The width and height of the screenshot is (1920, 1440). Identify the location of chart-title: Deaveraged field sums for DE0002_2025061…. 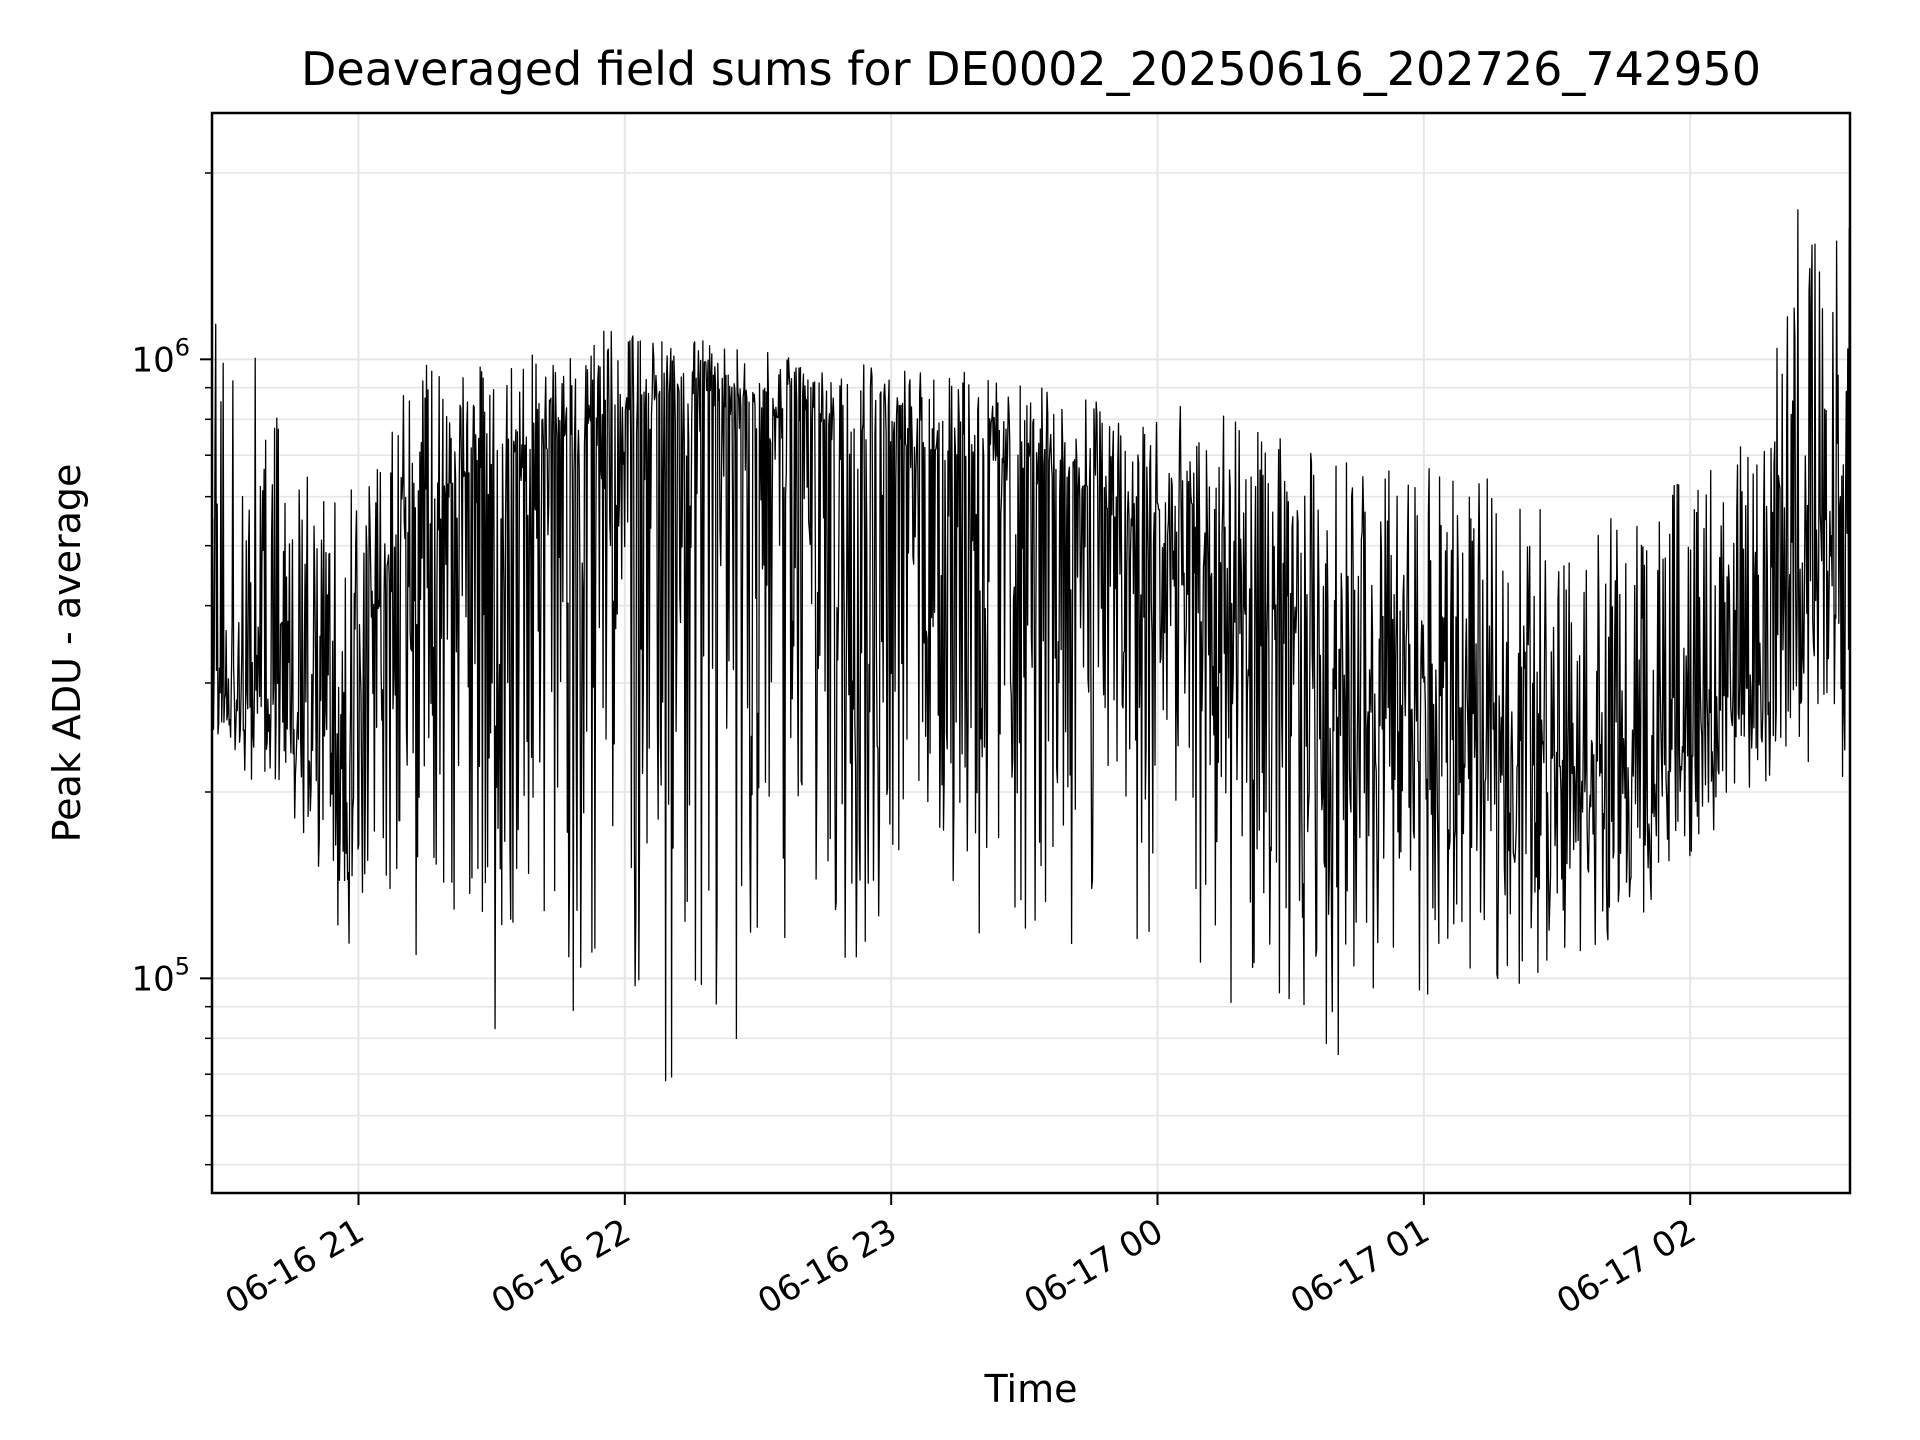
(1031, 69).